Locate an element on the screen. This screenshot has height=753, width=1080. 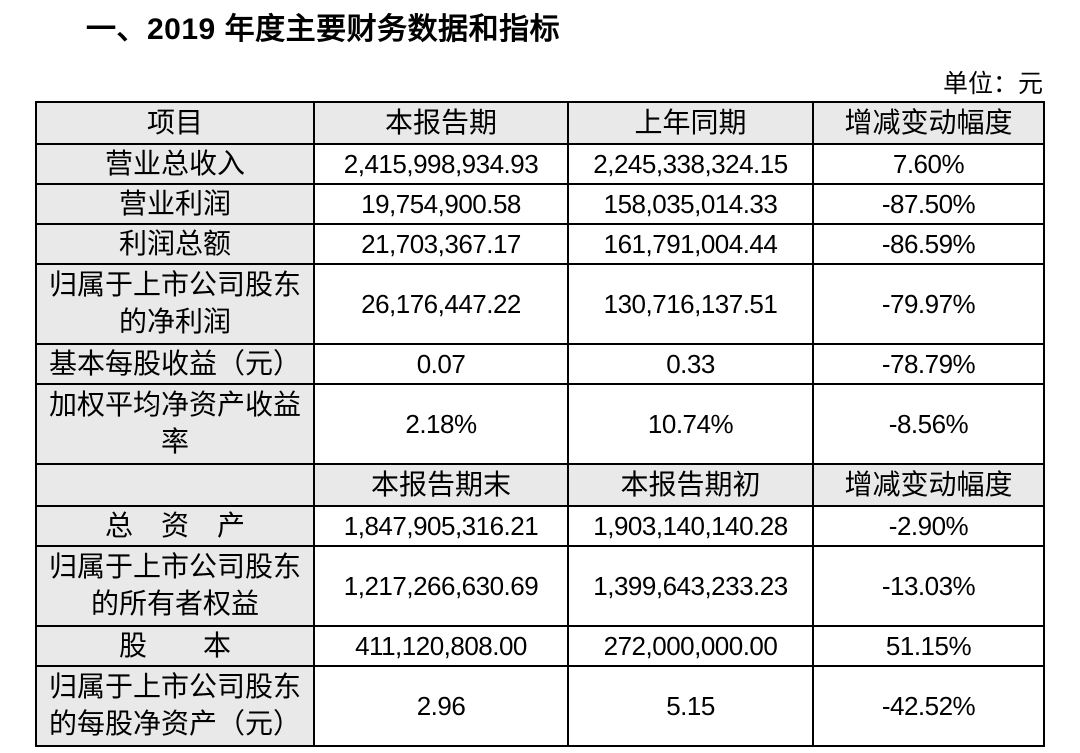
row-current-value: 19,754,900.58 is located at coordinates (441, 204).